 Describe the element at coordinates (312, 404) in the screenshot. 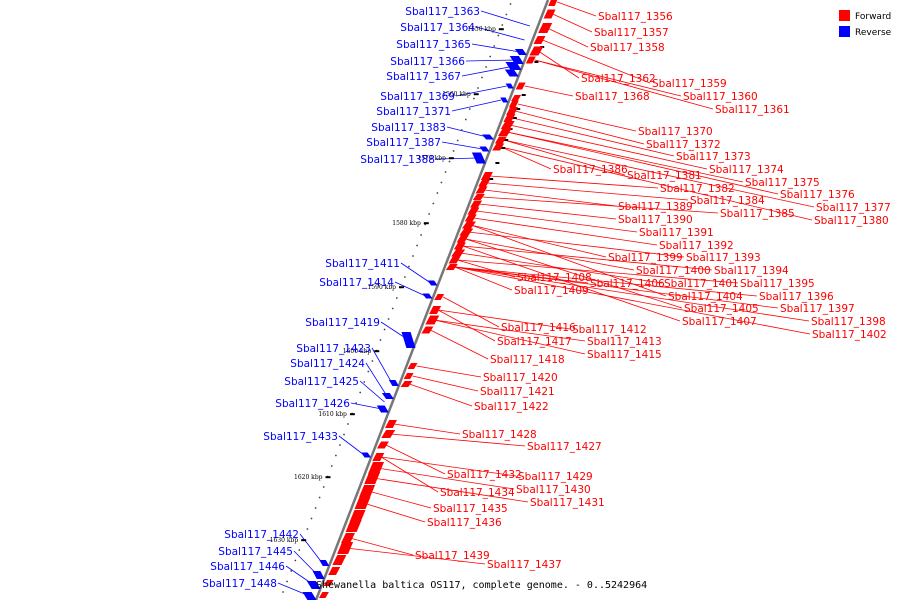

I see `gene-label: Sbal117_1426` at that location.